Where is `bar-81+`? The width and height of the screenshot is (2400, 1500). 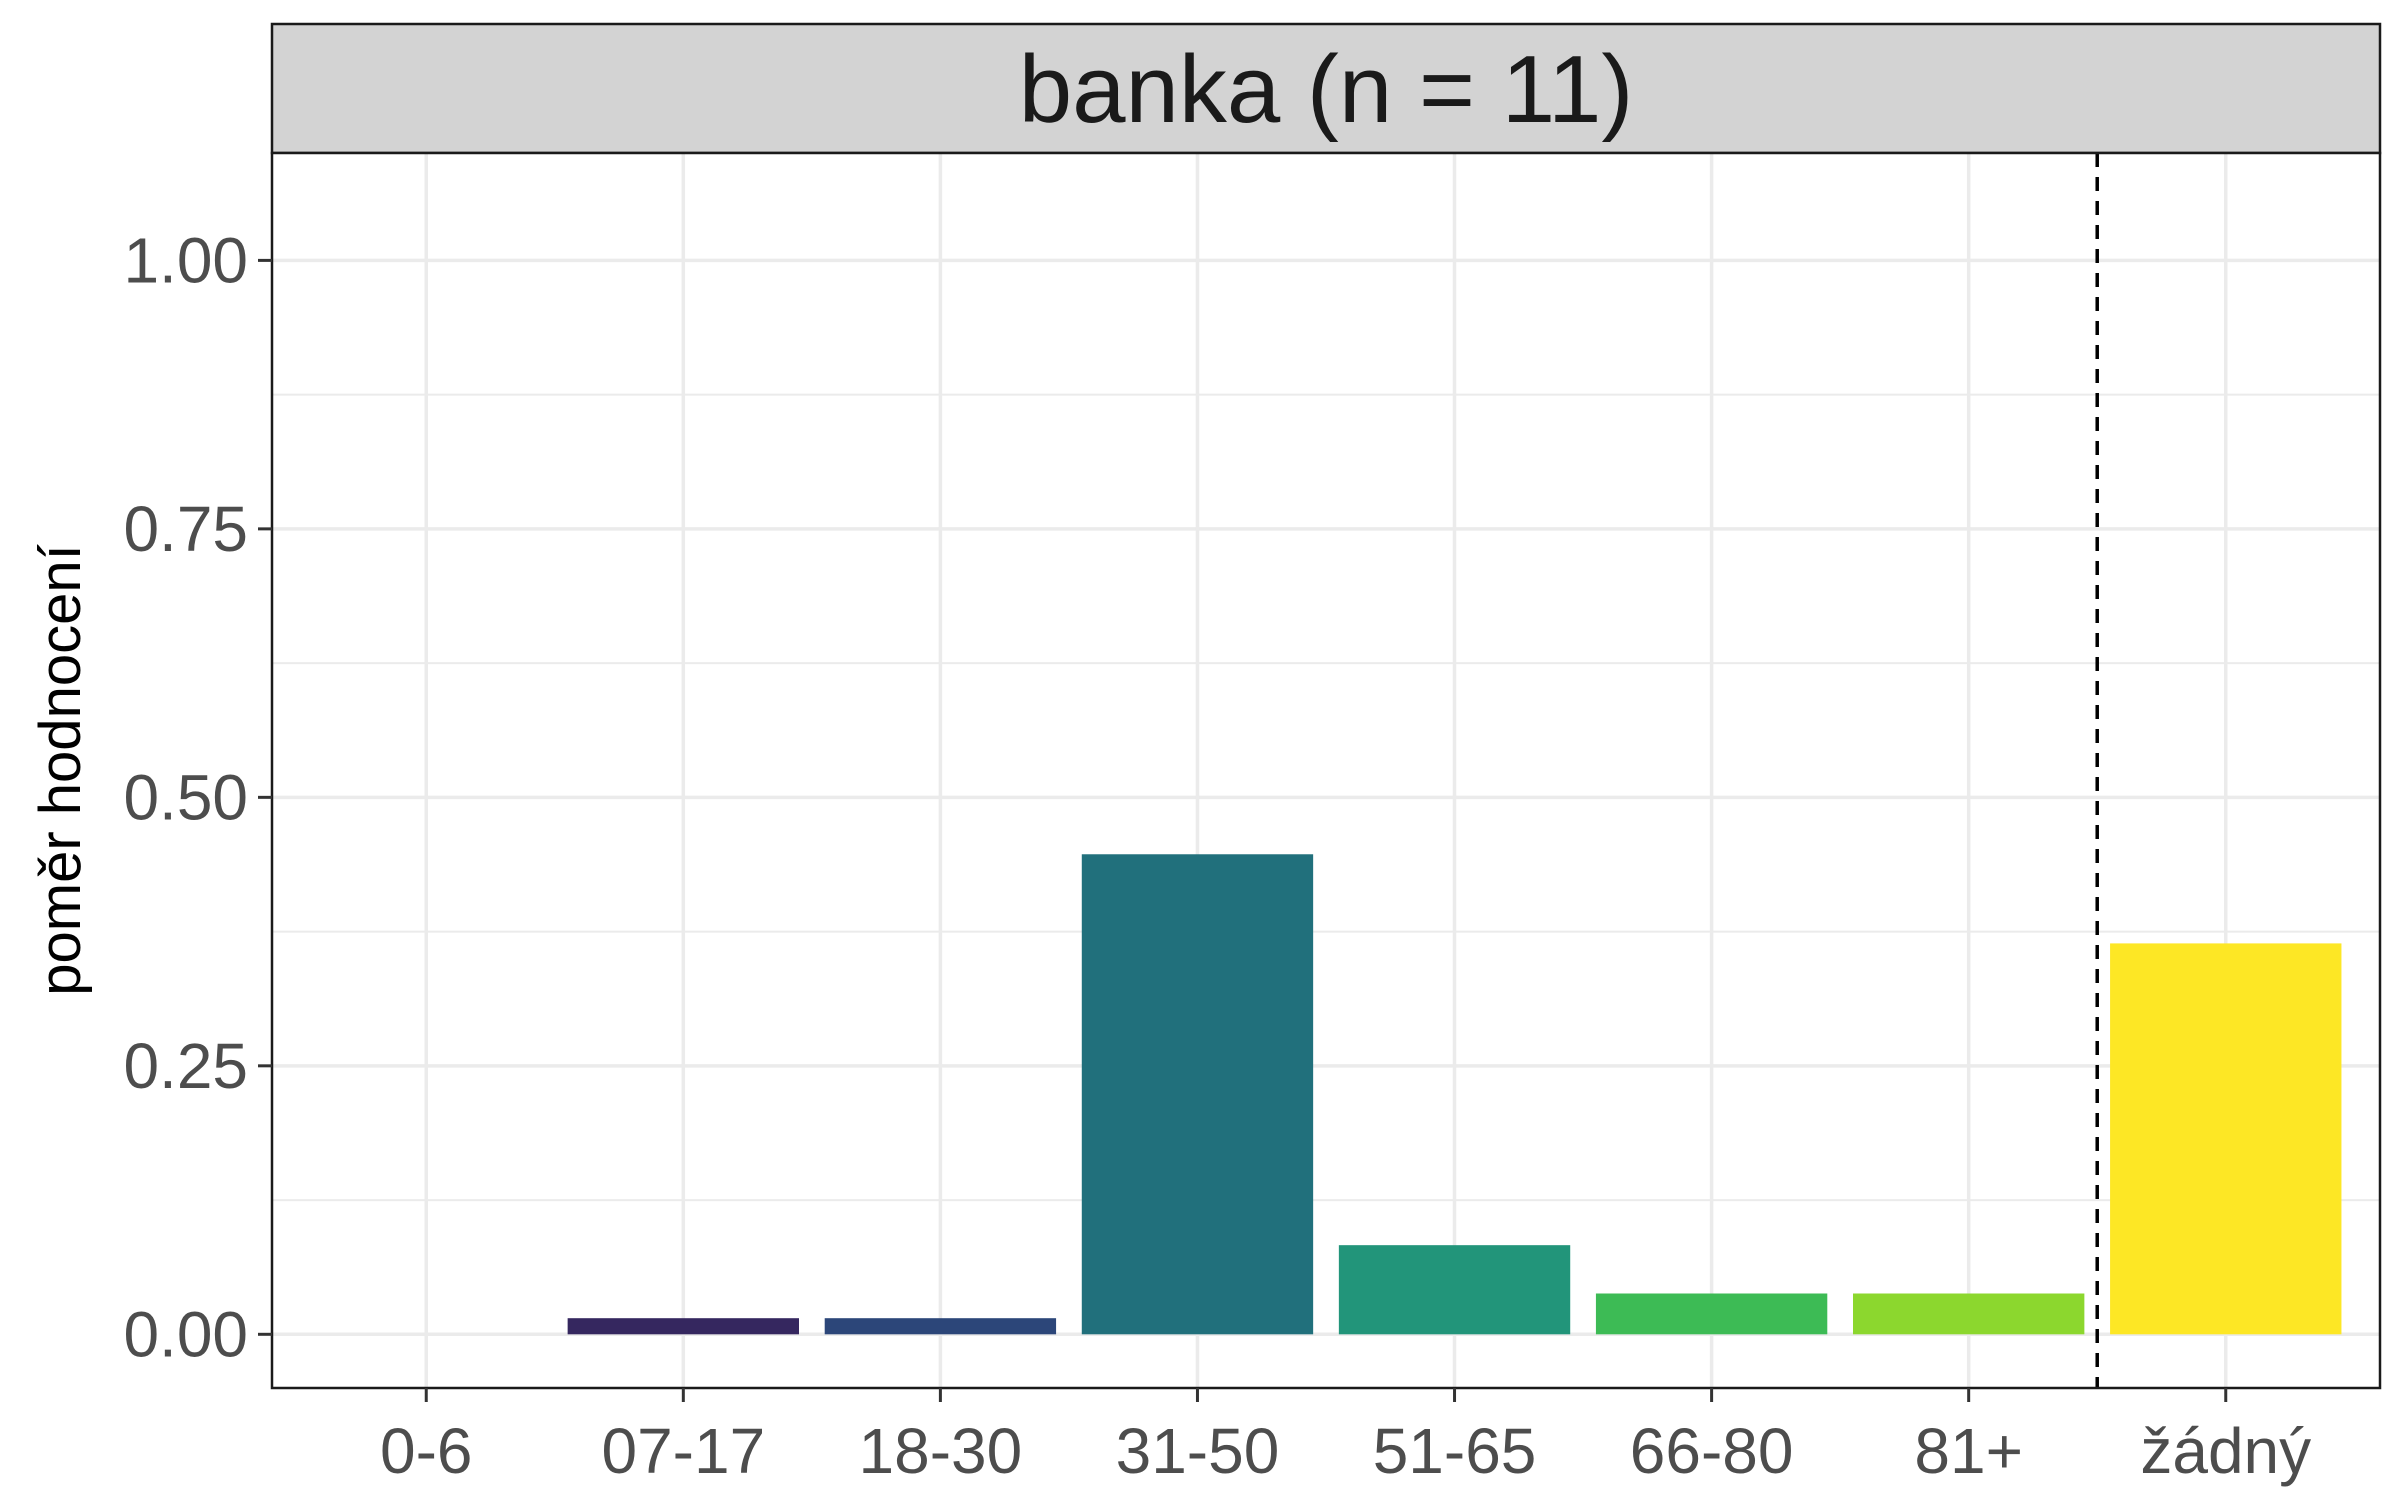 bar-81+ is located at coordinates (1969, 1314).